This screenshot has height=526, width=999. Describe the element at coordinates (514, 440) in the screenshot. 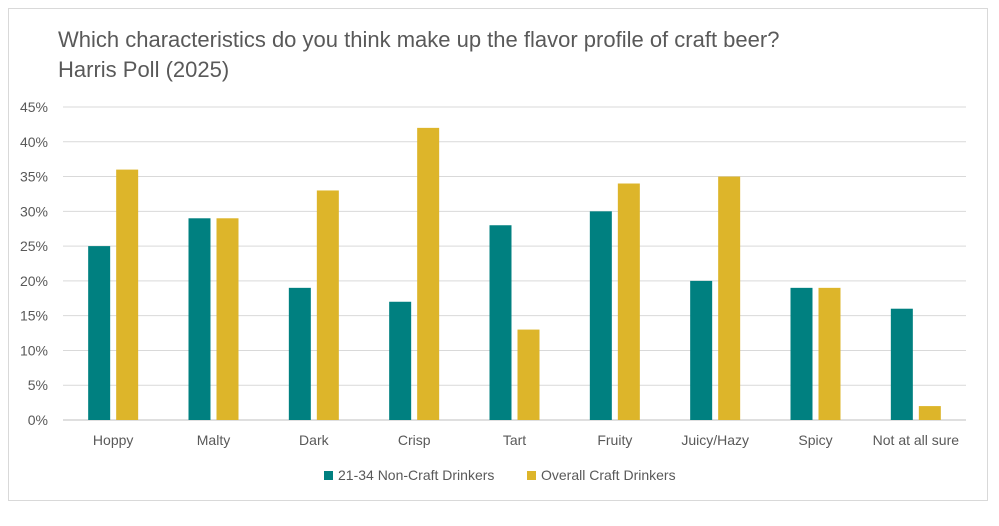

I see `x-tick-label: Tart` at that location.